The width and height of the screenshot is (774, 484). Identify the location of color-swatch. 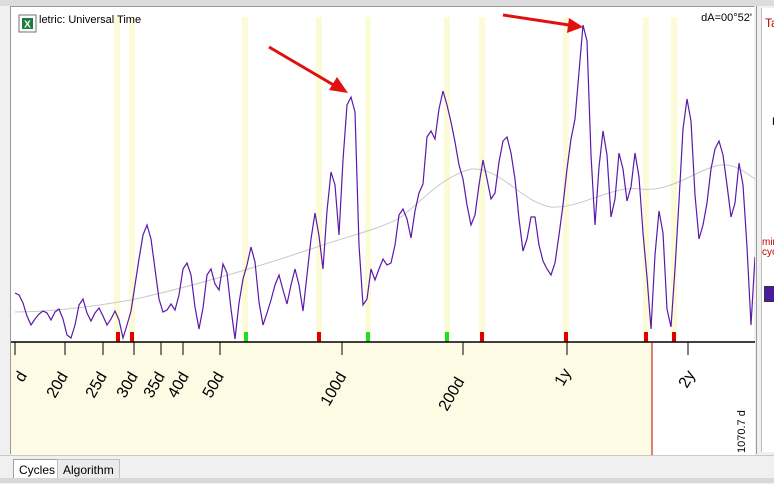
(769, 294).